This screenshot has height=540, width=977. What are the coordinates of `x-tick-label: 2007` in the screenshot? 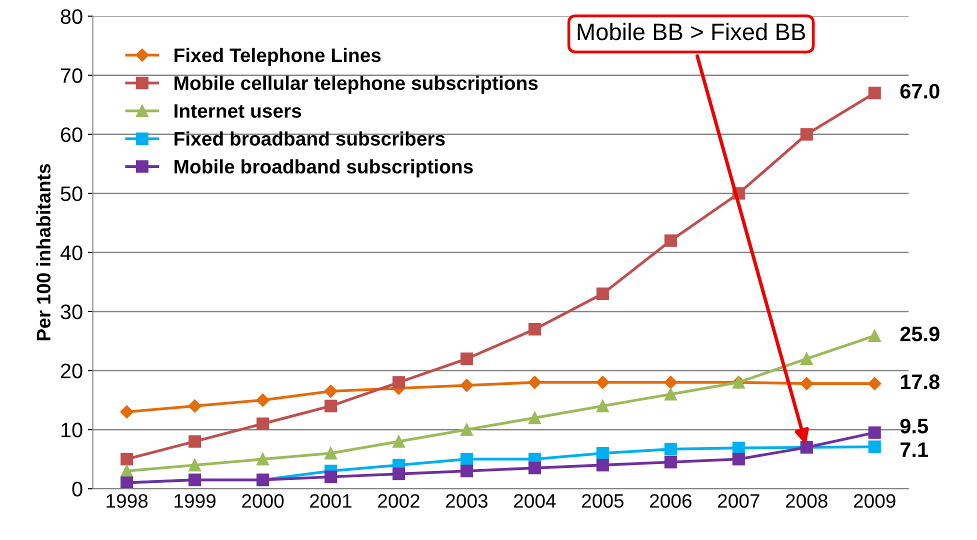 It's located at (739, 501).